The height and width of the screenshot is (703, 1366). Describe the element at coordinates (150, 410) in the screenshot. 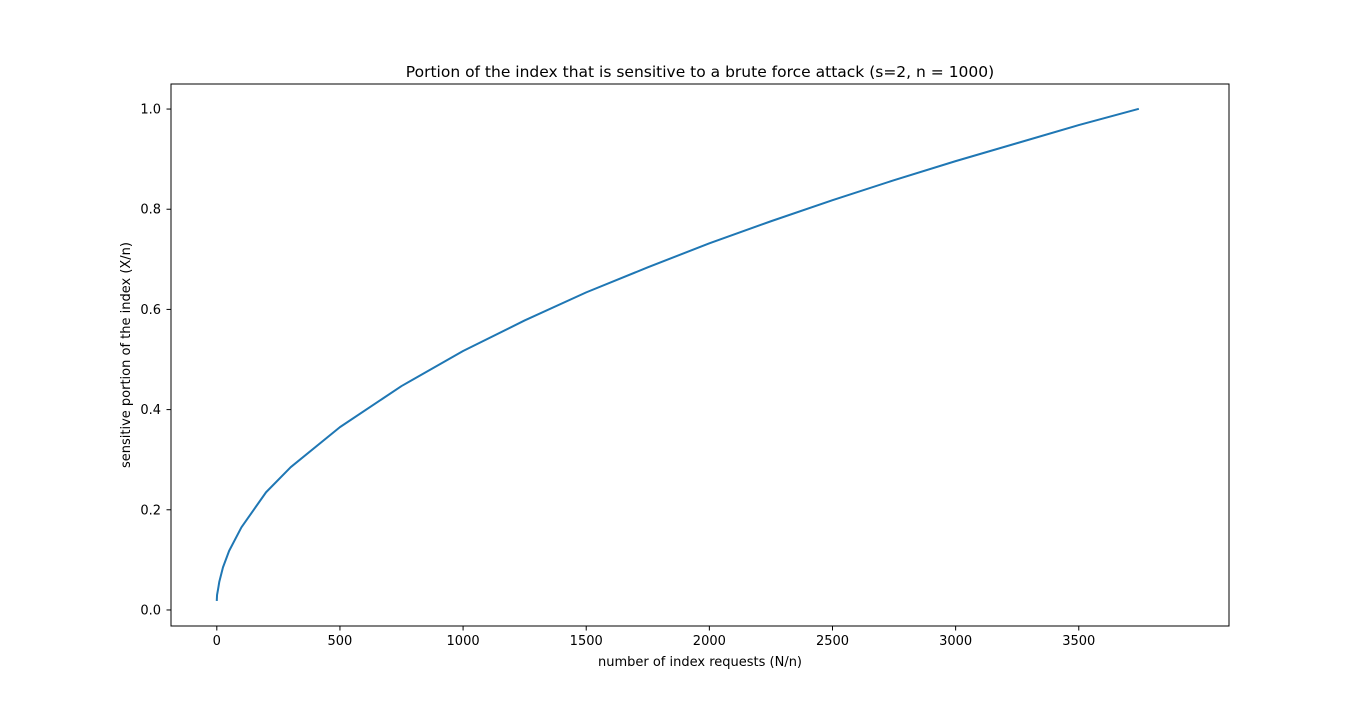

I see `y-tick-label: 0.4` at that location.